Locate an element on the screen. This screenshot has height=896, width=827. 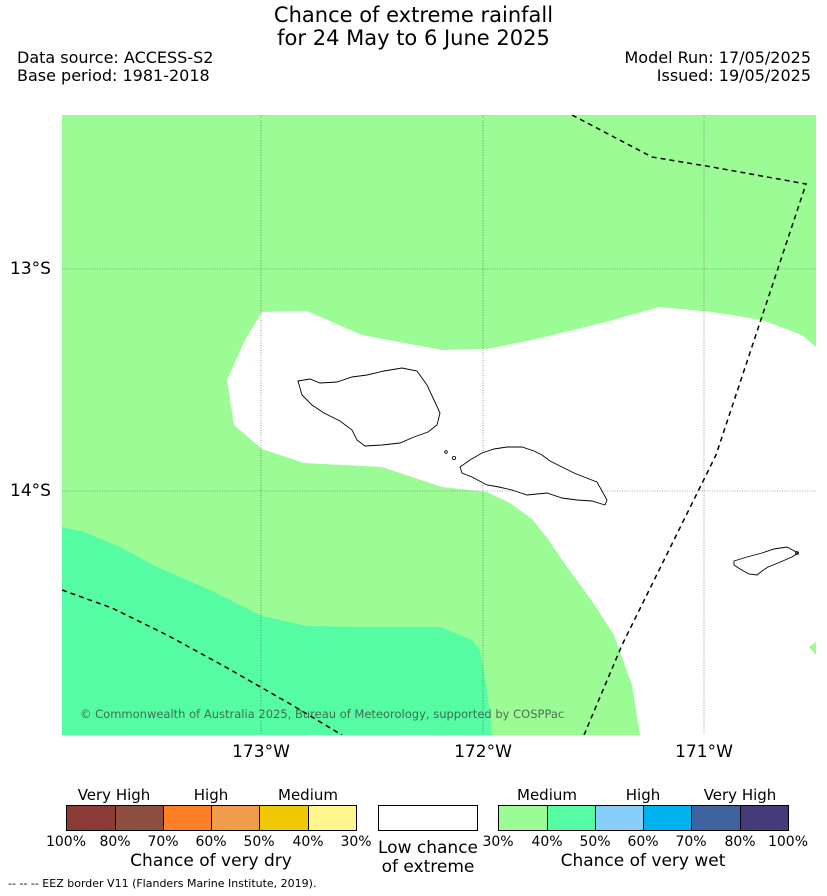
low-chance-label-line-2: of extreme is located at coordinates (428, 867).